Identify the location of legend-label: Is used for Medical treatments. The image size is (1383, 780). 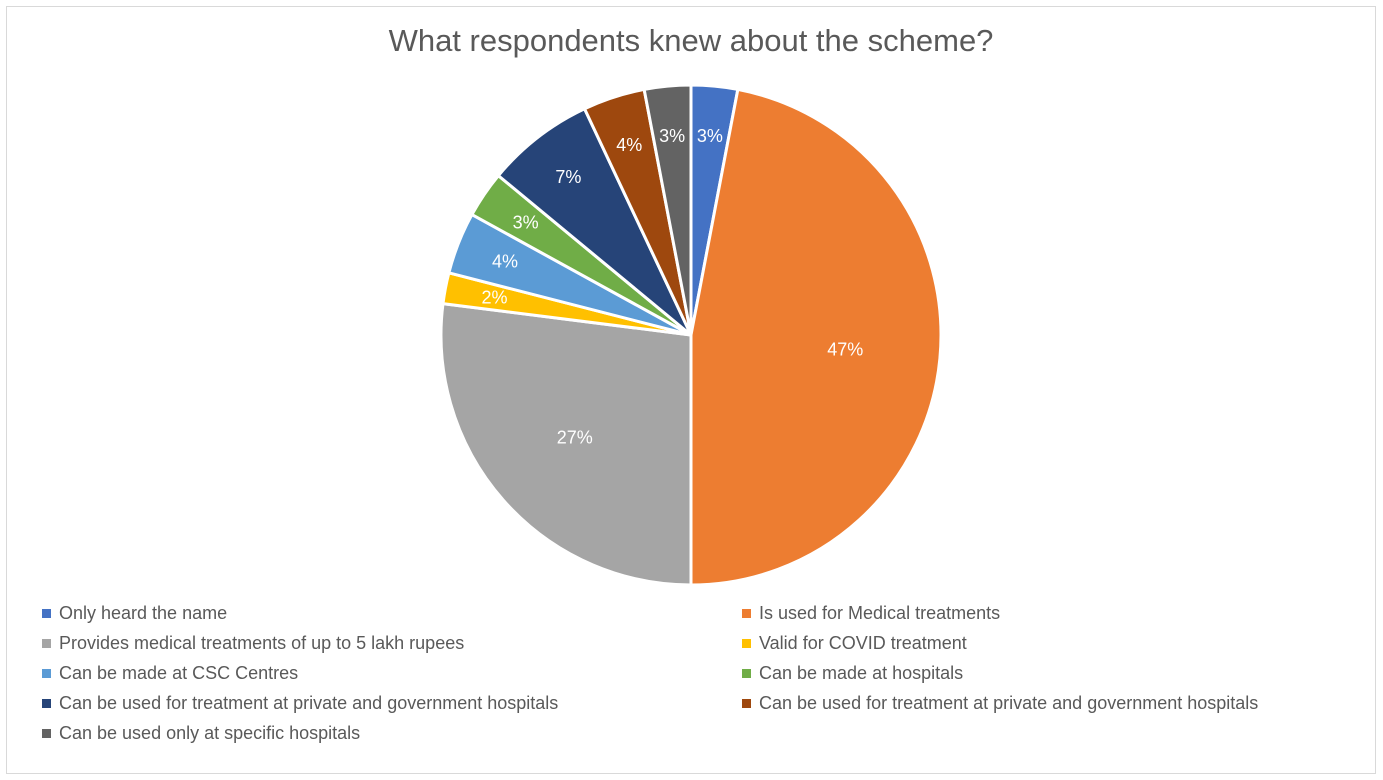
(880, 612).